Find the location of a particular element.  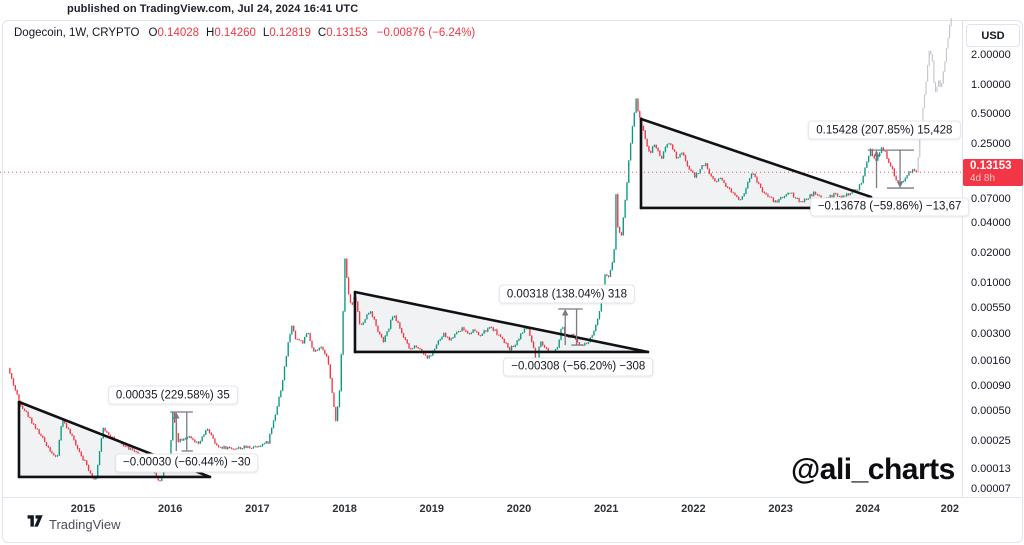

time-axis-separator is located at coordinates (511, 497).